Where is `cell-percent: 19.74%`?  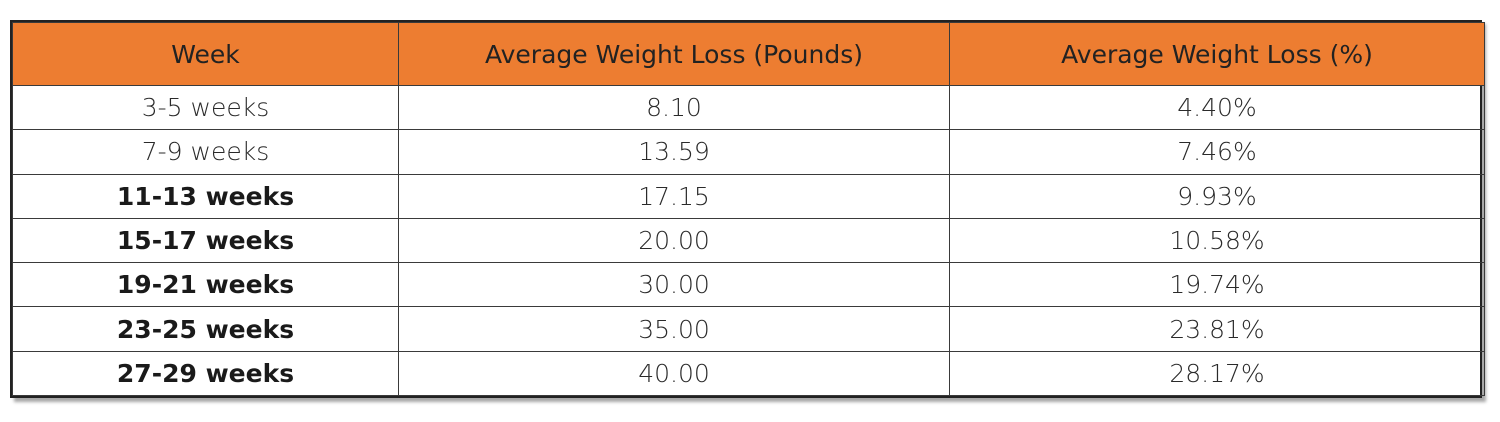
cell-percent: 19.74% is located at coordinates (1217, 285).